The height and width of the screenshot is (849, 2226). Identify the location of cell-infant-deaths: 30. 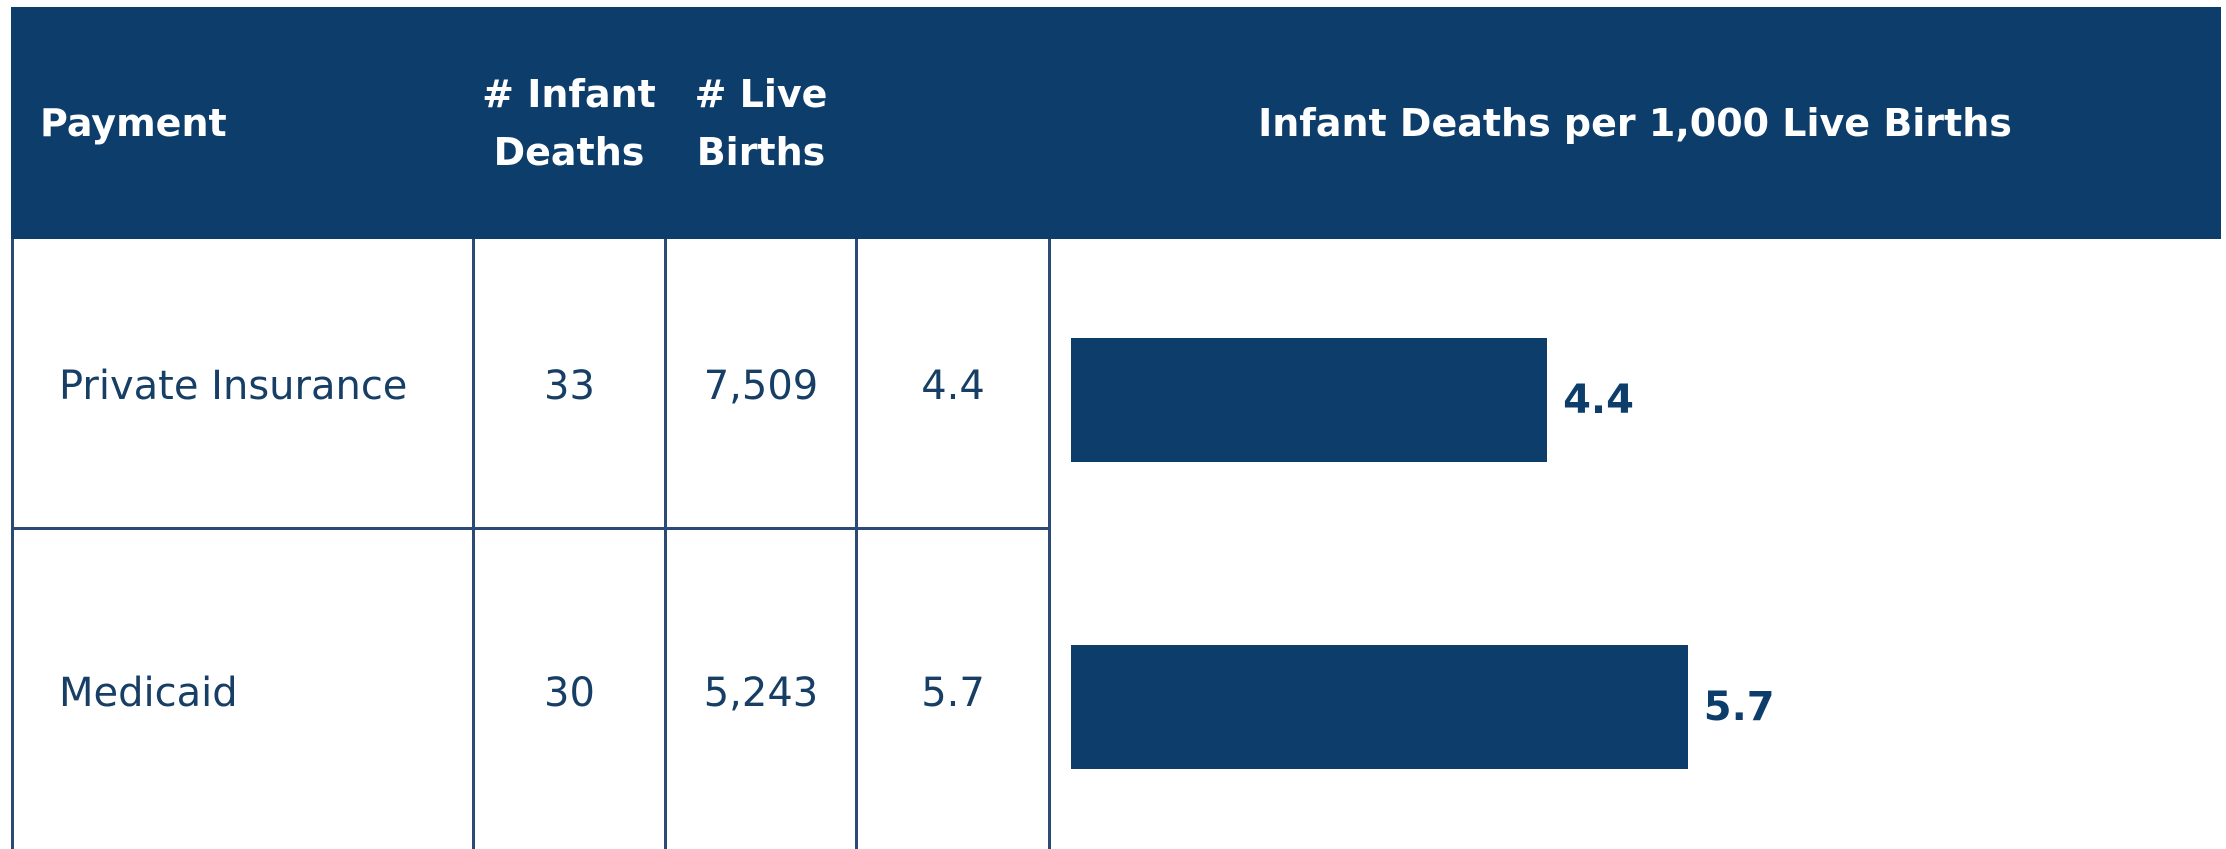
(569, 693).